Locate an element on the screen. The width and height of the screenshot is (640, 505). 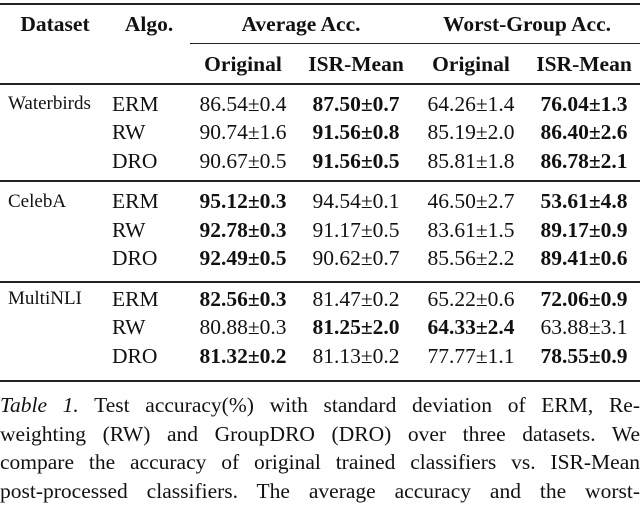
value-cell: 85.19±2.0 is located at coordinates (471, 133).